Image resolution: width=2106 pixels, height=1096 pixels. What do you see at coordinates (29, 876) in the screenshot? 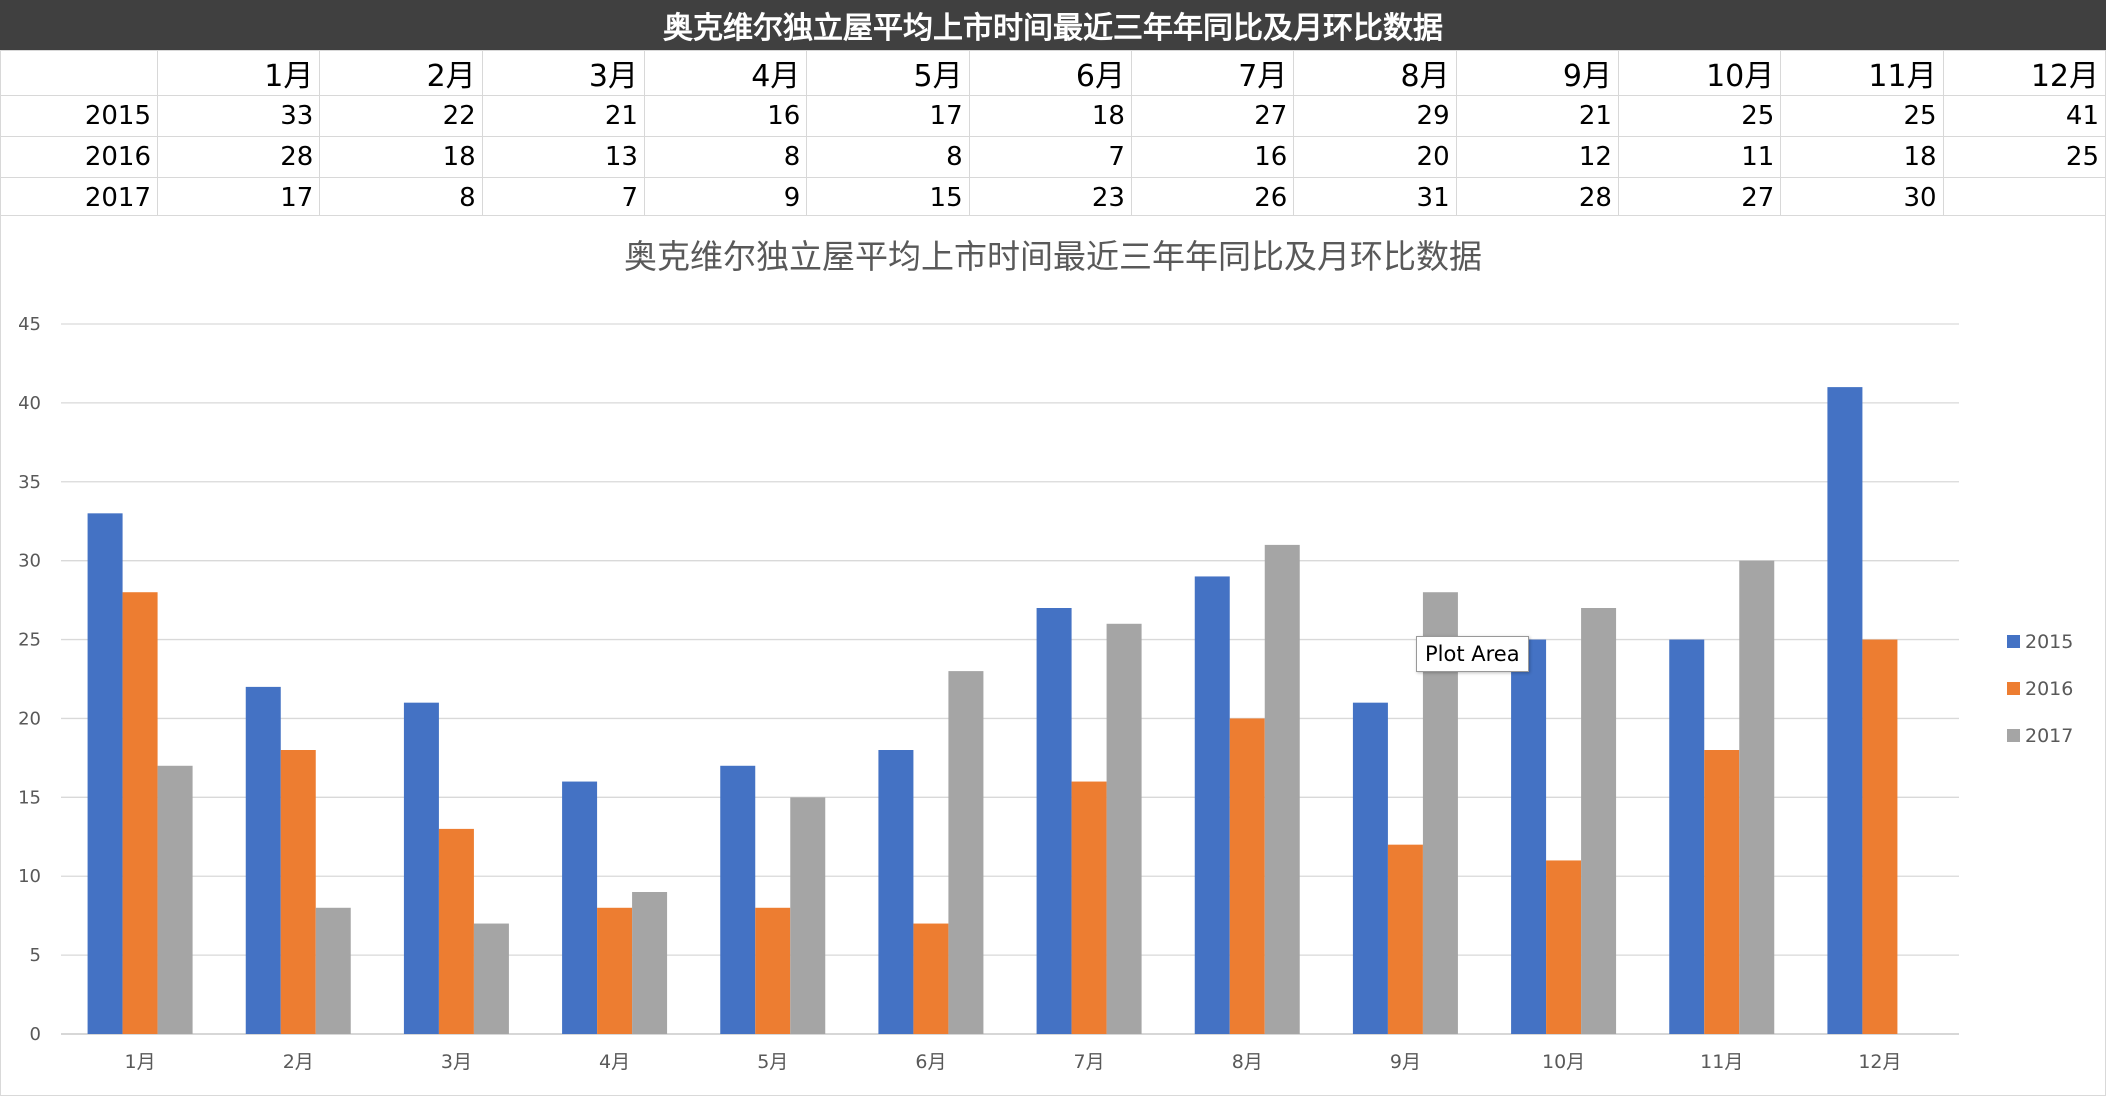
I see `y-tick-label: 10` at bounding box center [29, 876].